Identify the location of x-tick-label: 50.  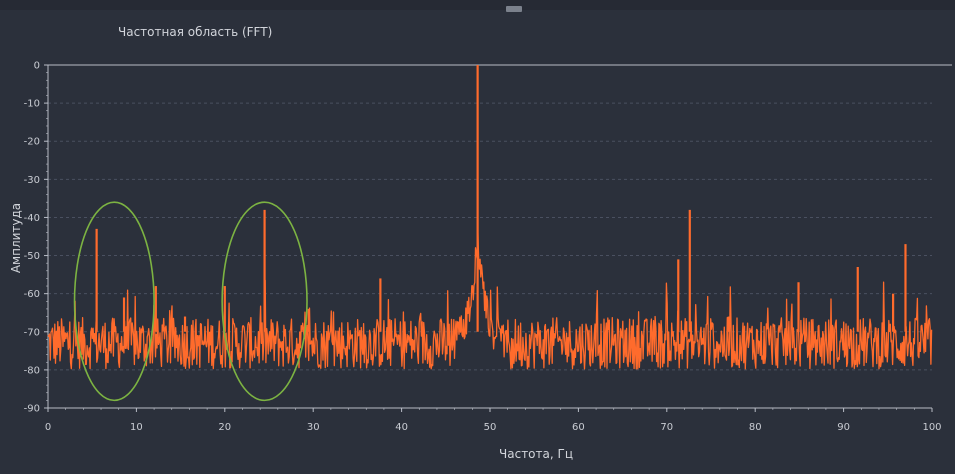
(490, 427).